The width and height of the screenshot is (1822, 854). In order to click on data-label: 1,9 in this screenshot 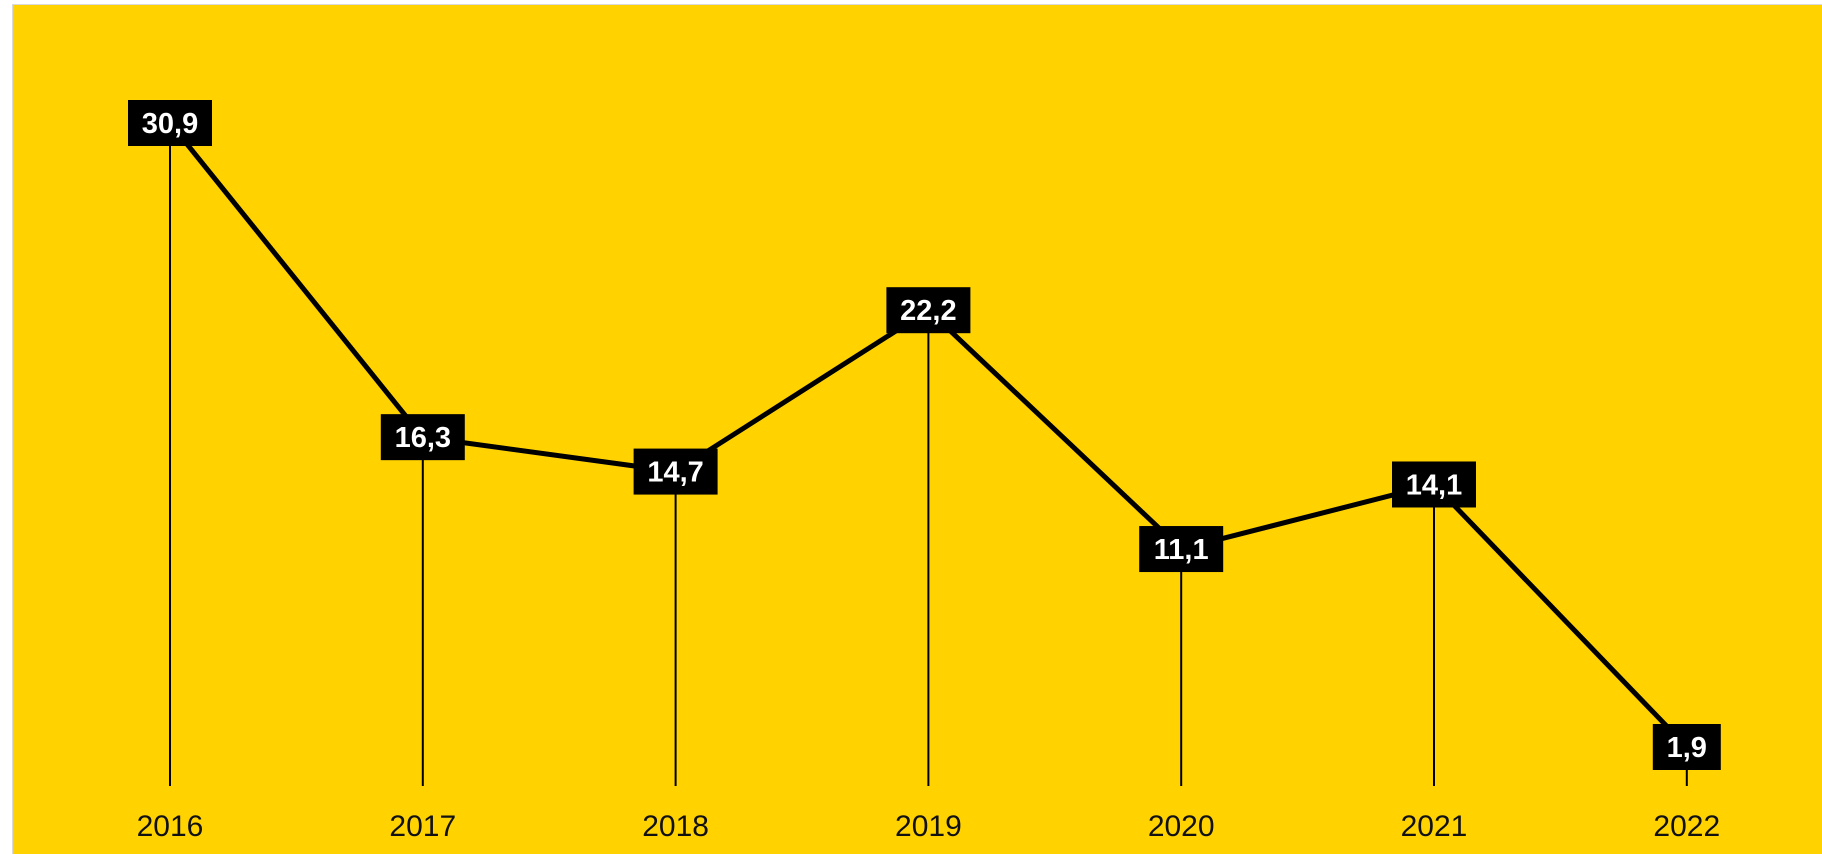, I will do `click(1686, 747)`.